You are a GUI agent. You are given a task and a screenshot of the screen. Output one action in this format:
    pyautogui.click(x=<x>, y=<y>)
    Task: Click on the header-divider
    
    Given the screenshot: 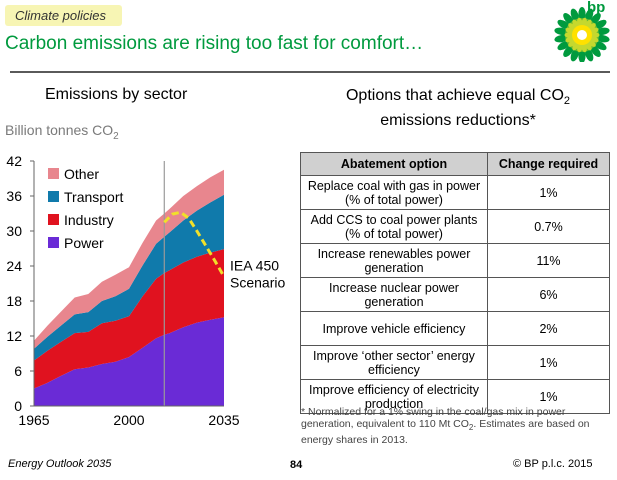 What is the action you would take?
    pyautogui.click(x=310, y=72)
    